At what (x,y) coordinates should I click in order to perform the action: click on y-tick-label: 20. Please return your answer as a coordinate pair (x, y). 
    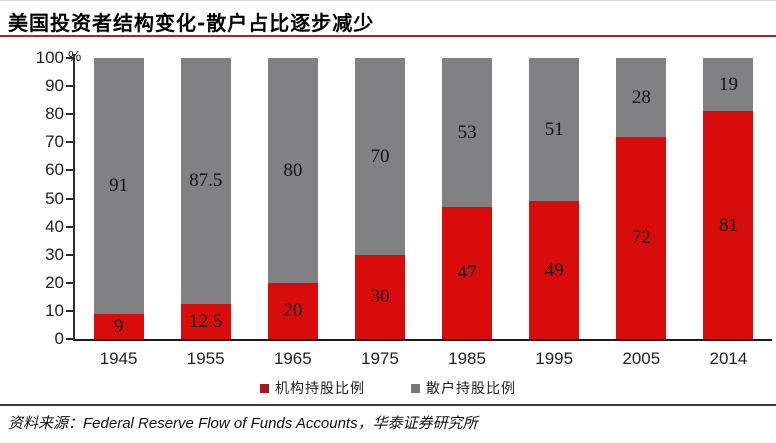
    Looking at the image, I should click on (54, 282).